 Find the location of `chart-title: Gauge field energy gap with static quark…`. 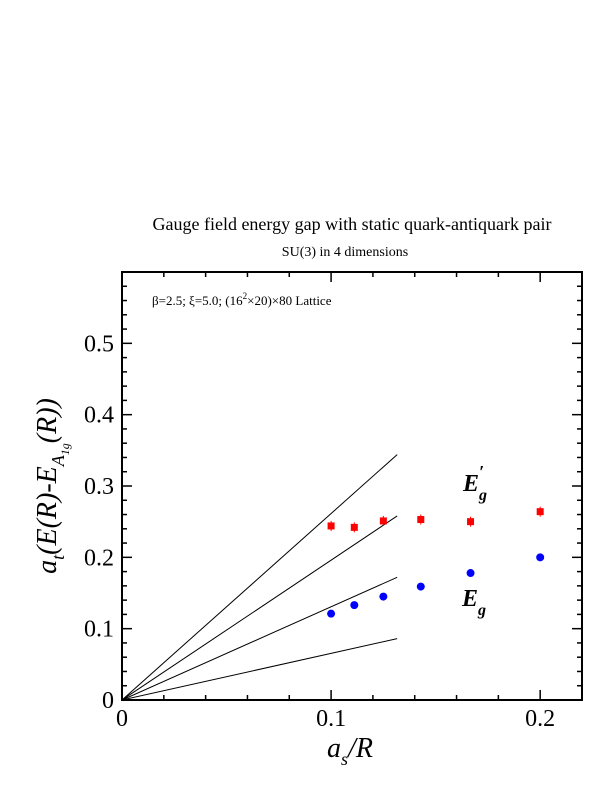

chart-title: Gauge field energy gap with static quark… is located at coordinates (351, 224).